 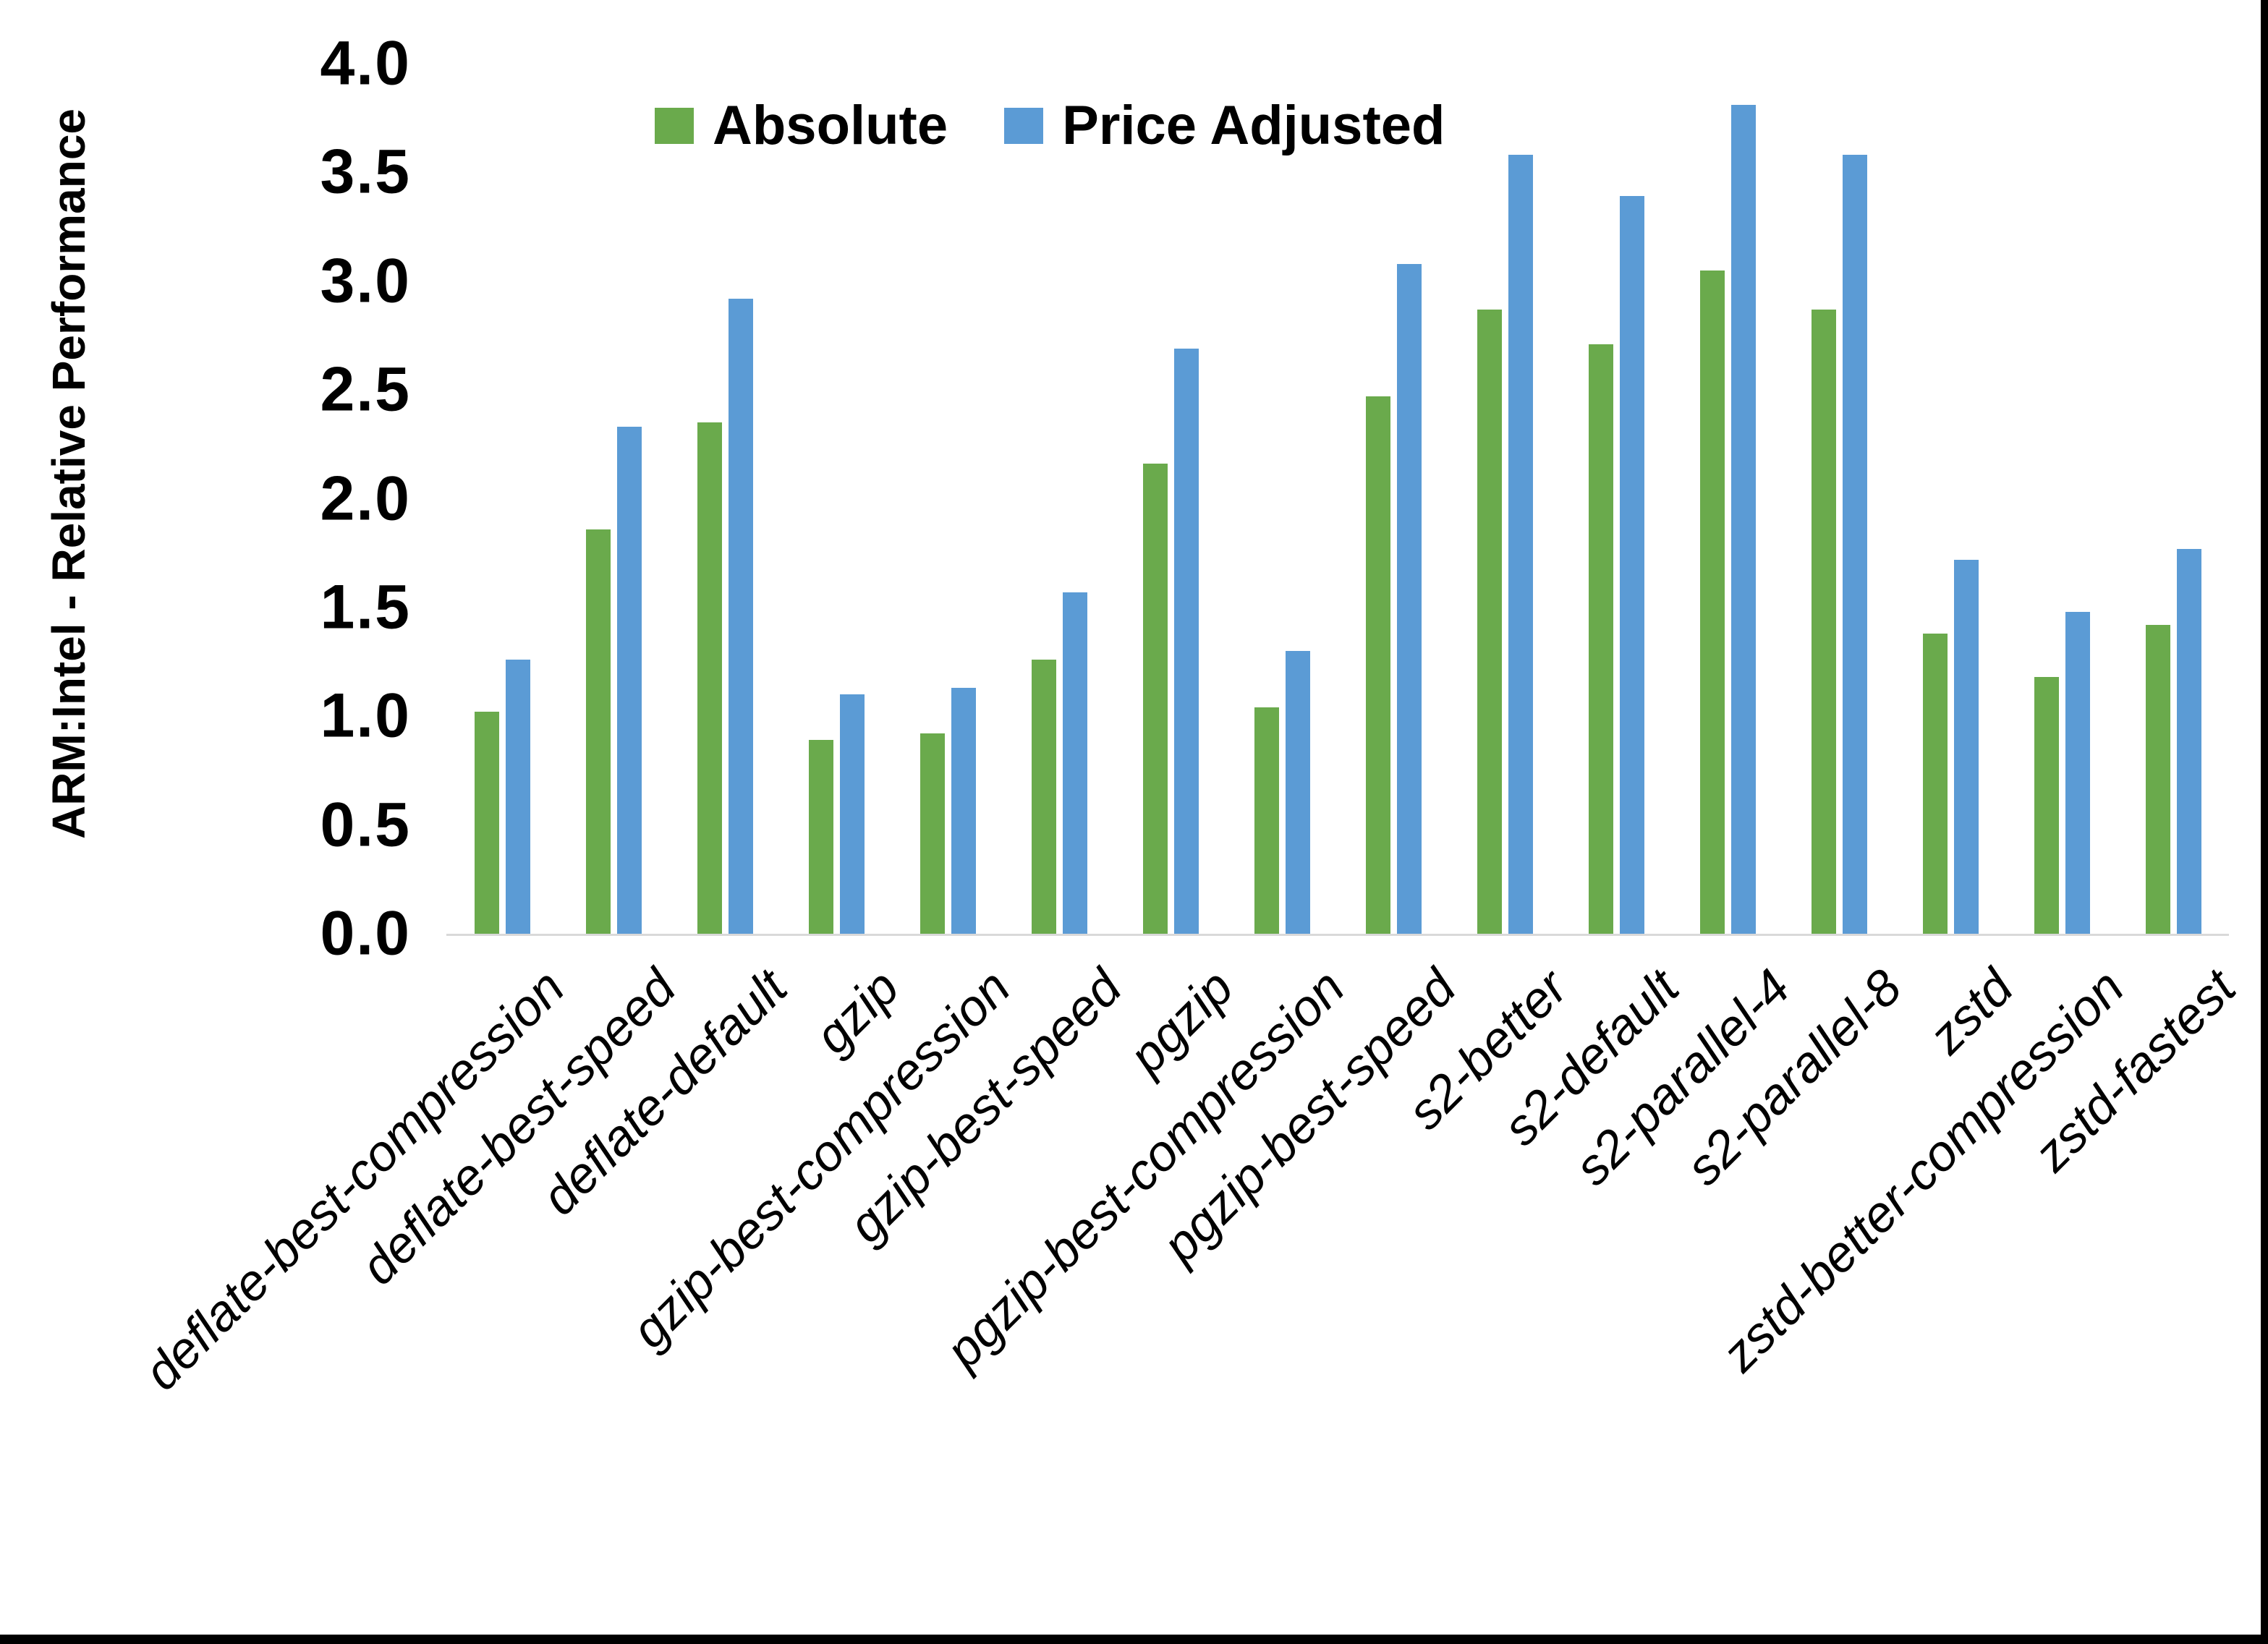 What do you see at coordinates (2188, 741) in the screenshot?
I see `bar-price-adjusted-zstd-fastest` at bounding box center [2188, 741].